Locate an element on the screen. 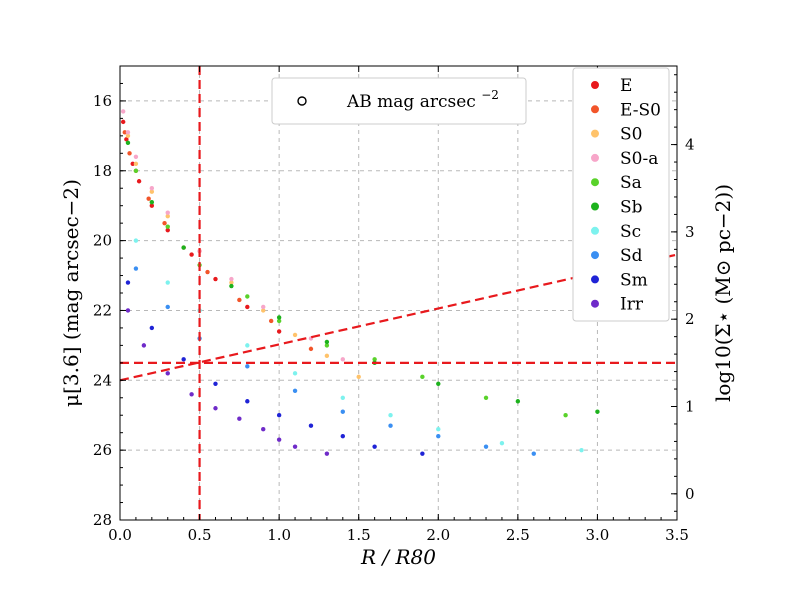 The image size is (789, 592). x-tick-label: 1.5 is located at coordinates (359, 535).